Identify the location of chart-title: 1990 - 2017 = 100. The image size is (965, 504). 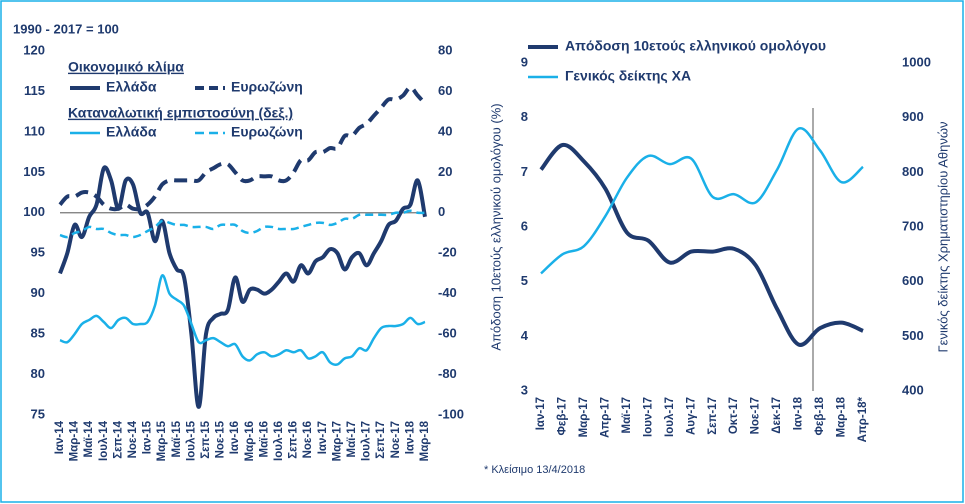
(66, 28).